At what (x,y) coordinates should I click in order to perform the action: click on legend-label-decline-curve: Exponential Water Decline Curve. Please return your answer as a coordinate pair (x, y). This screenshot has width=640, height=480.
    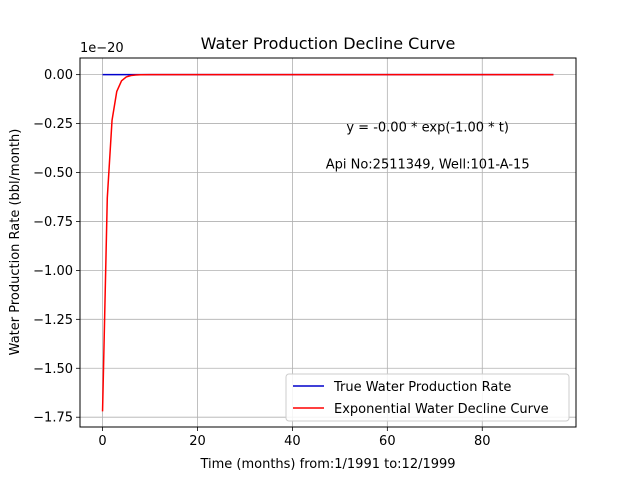
    Looking at the image, I should click on (441, 409).